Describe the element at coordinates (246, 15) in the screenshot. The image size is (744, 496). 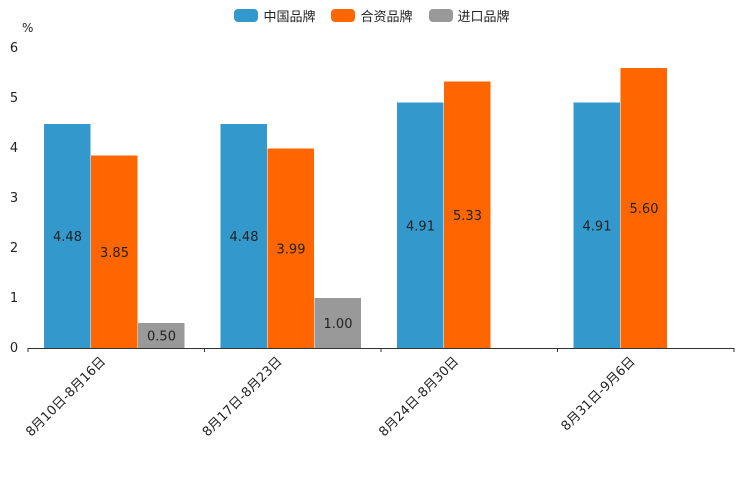
I see `legend-swatch-china-brand` at that location.